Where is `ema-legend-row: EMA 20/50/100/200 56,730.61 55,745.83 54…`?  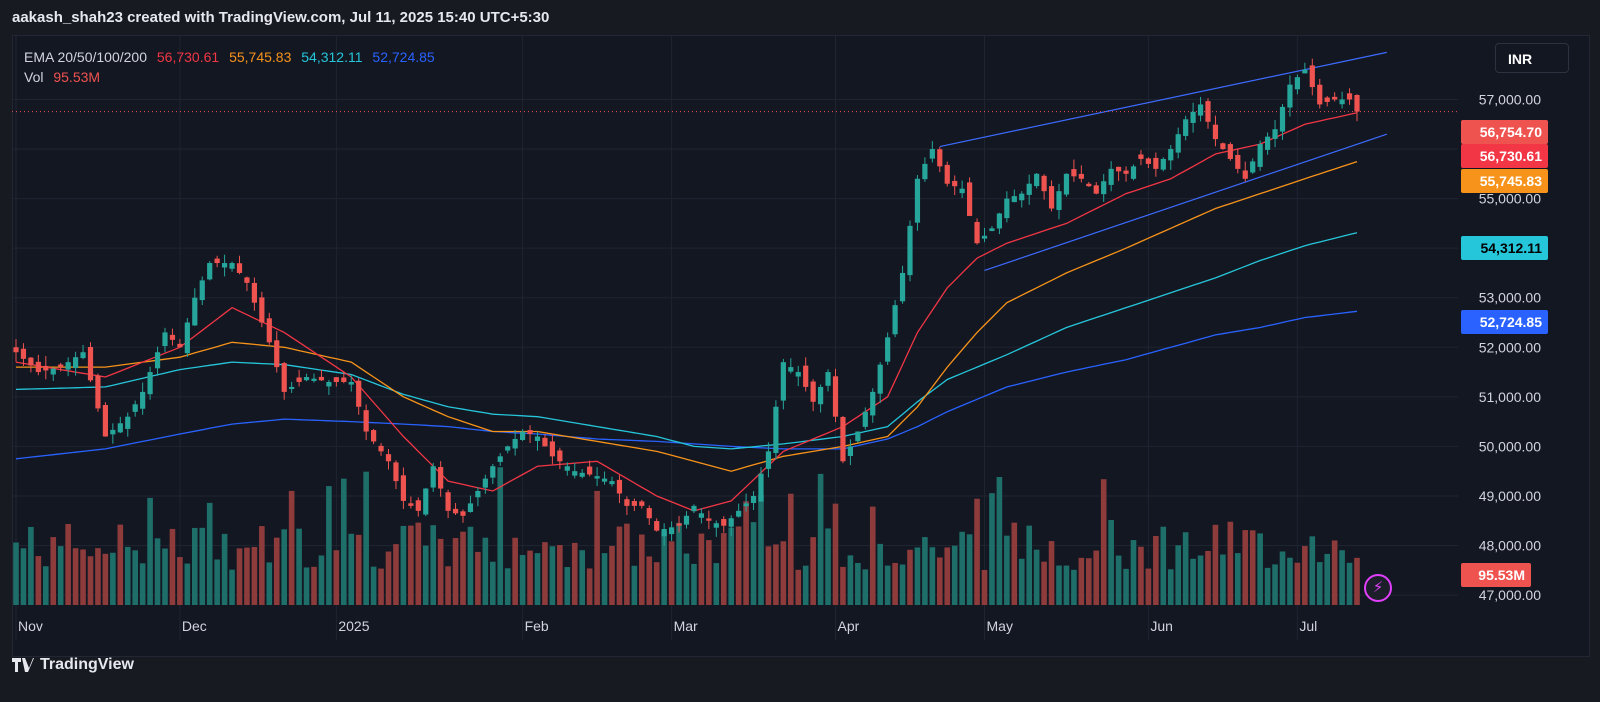 ema-legend-row: EMA 20/50/100/200 56,730.61 55,745.83 54… is located at coordinates (232, 57).